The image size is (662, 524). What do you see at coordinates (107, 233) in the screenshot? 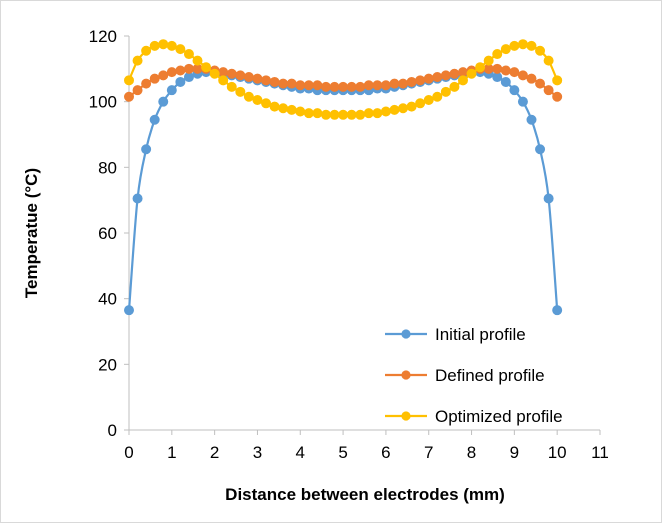
I see `y-tick-label: 60` at bounding box center [107, 233].